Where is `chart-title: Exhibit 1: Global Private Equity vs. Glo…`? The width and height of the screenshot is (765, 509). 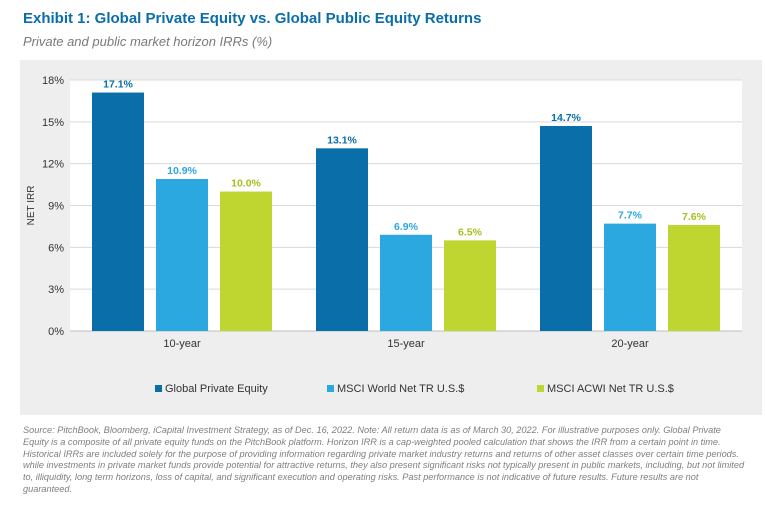
chart-title: Exhibit 1: Global Private Equity vs. Glo… is located at coordinates (252, 18).